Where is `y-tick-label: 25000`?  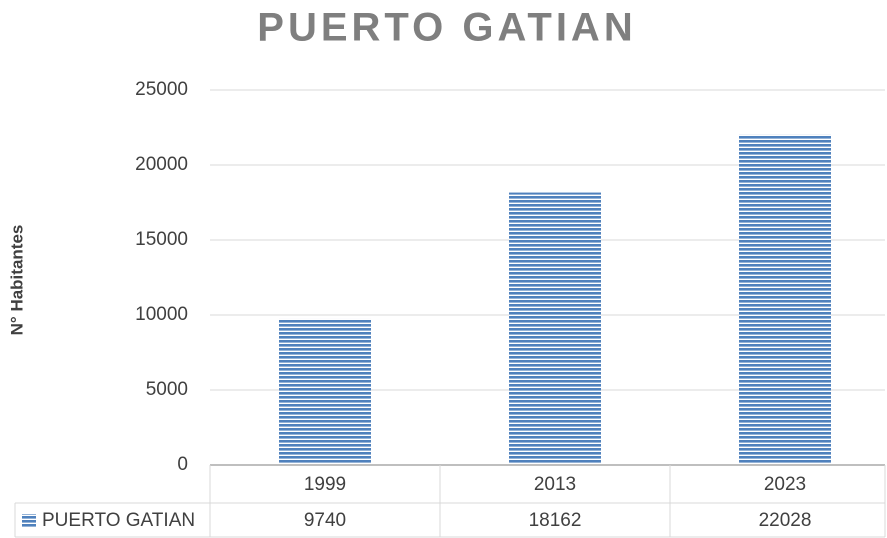
y-tick-label: 25000 is located at coordinates (161, 89).